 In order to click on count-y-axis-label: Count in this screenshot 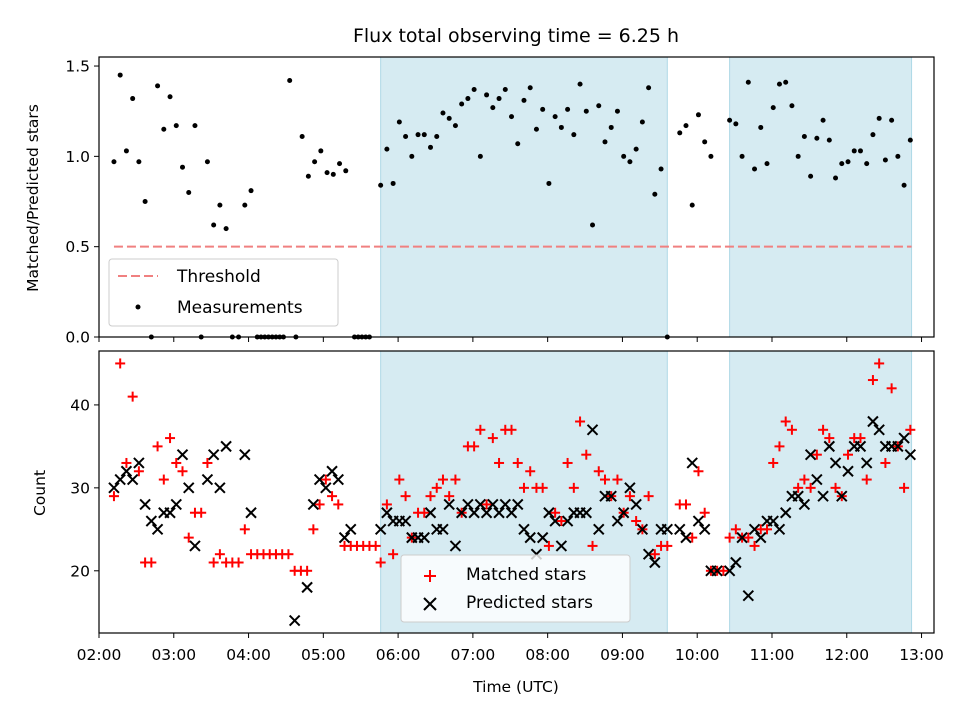, I will do `click(40, 493)`.